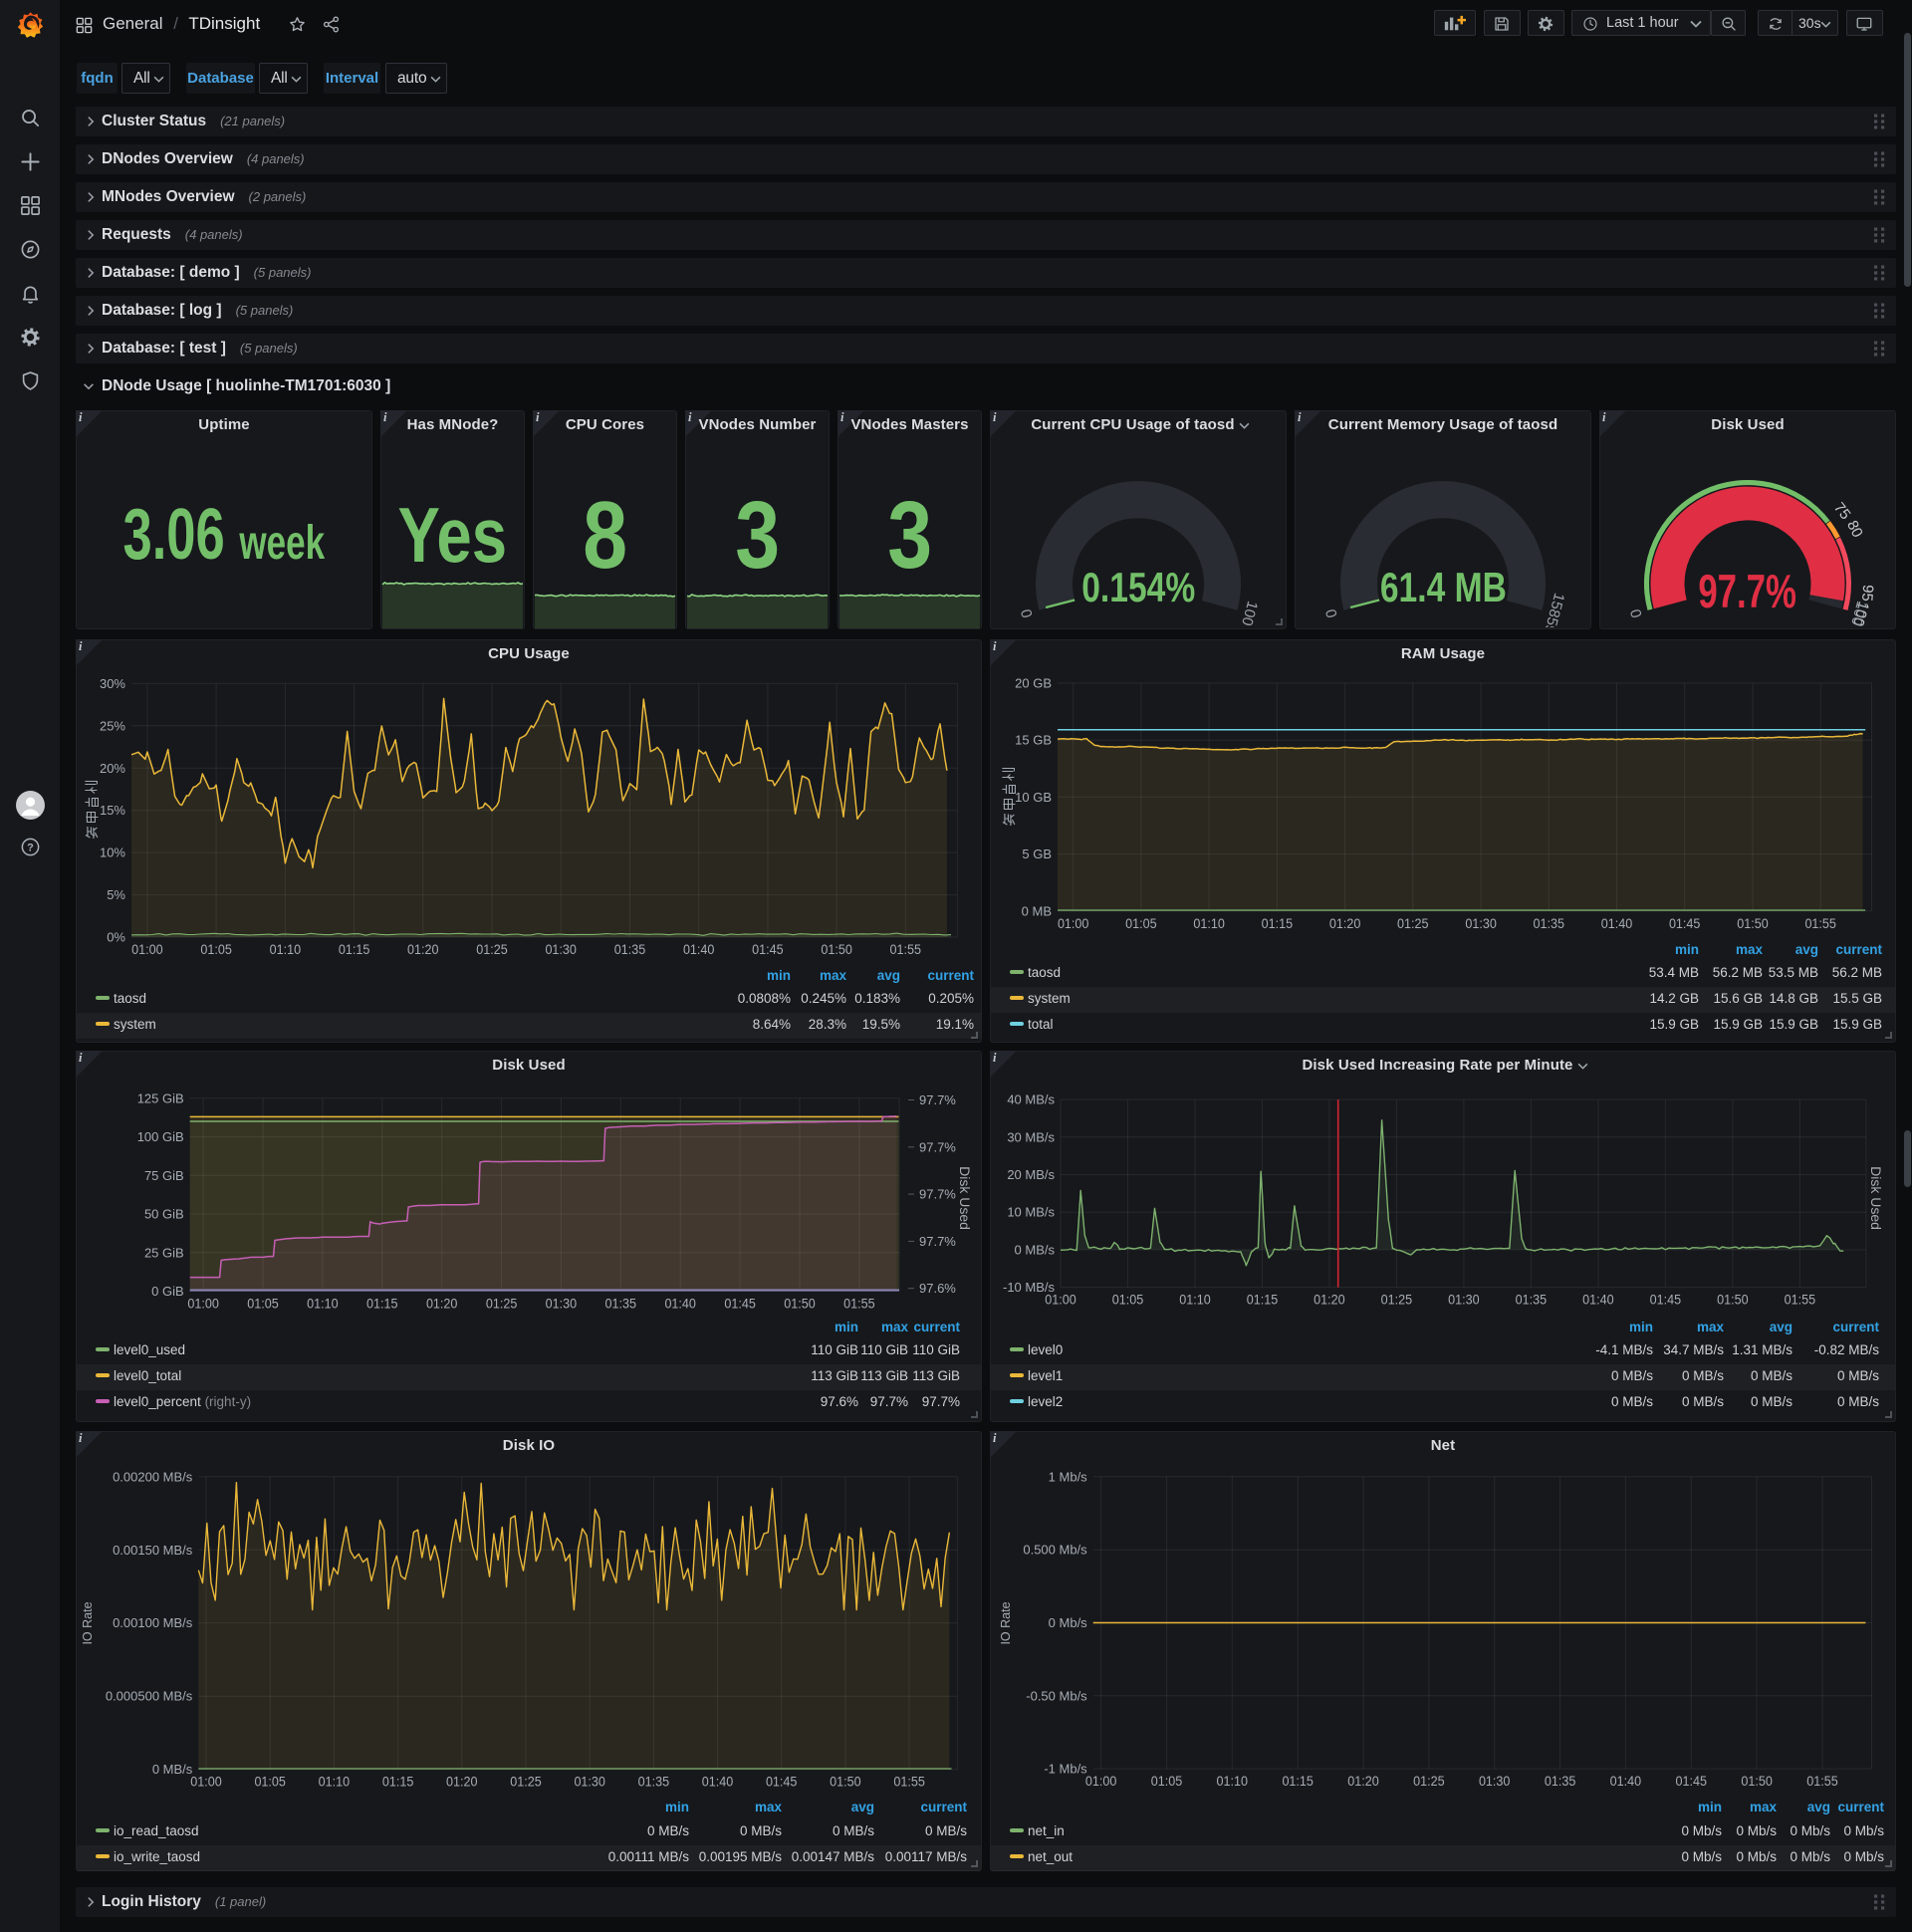  What do you see at coordinates (116, 895) in the screenshot?
I see `svg-text: 5%` at bounding box center [116, 895].